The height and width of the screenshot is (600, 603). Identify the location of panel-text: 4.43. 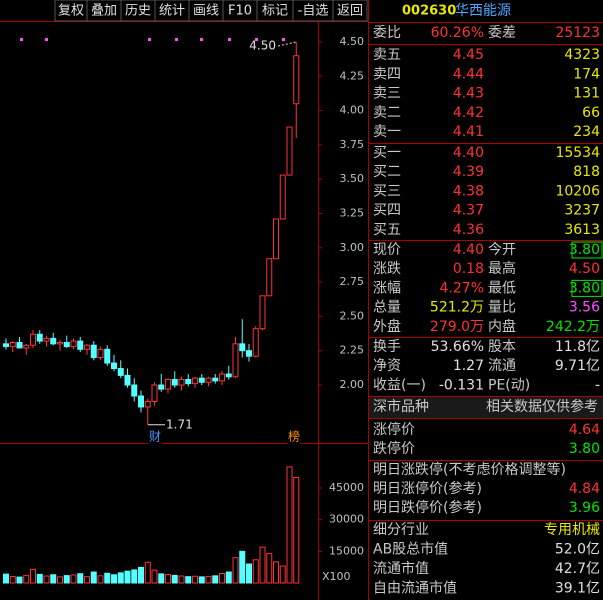
(468, 94).